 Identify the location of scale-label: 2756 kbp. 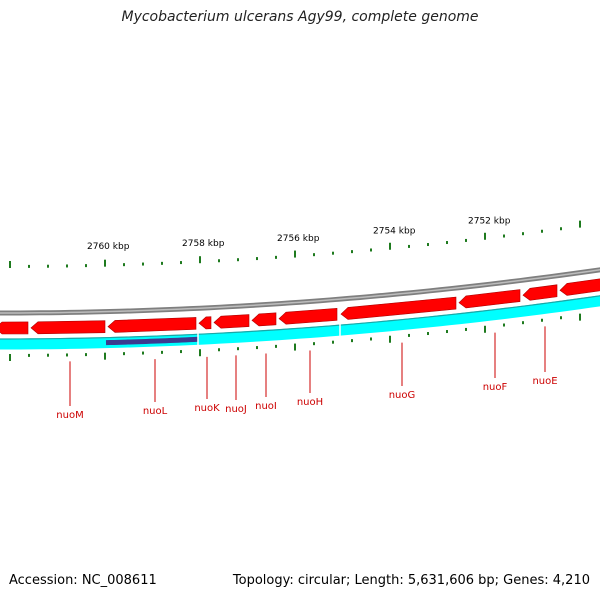
(298, 239).